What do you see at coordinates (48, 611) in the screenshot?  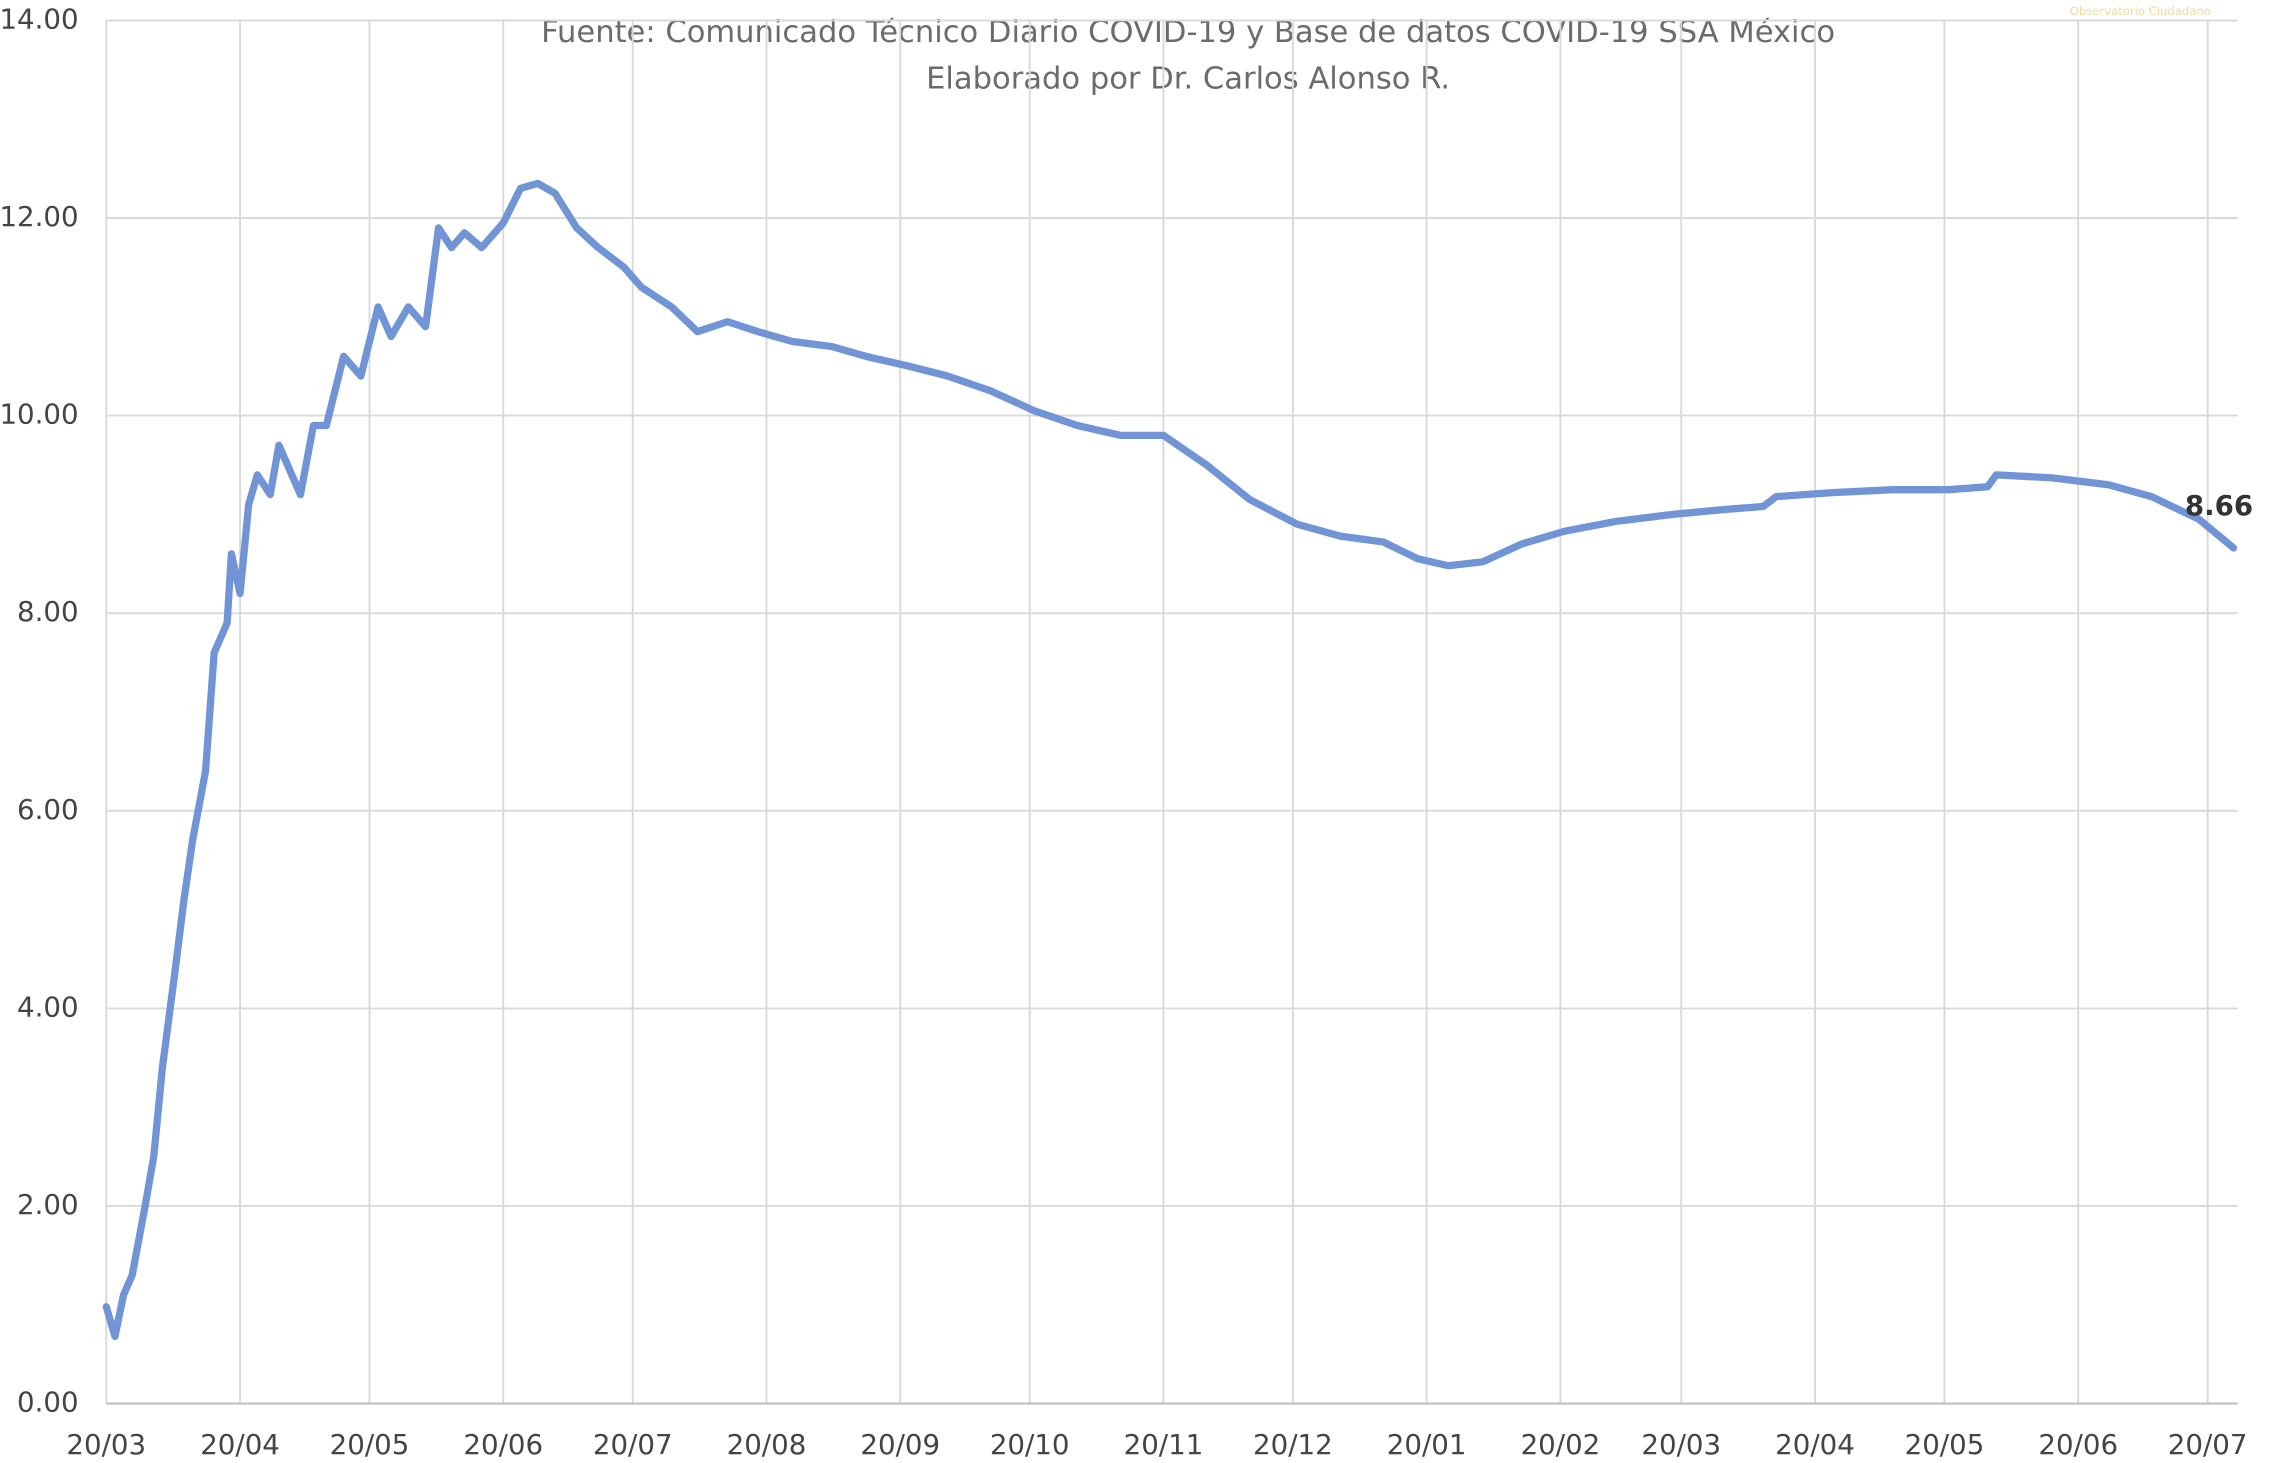 I see `y-tick-label: 8.00` at bounding box center [48, 611].